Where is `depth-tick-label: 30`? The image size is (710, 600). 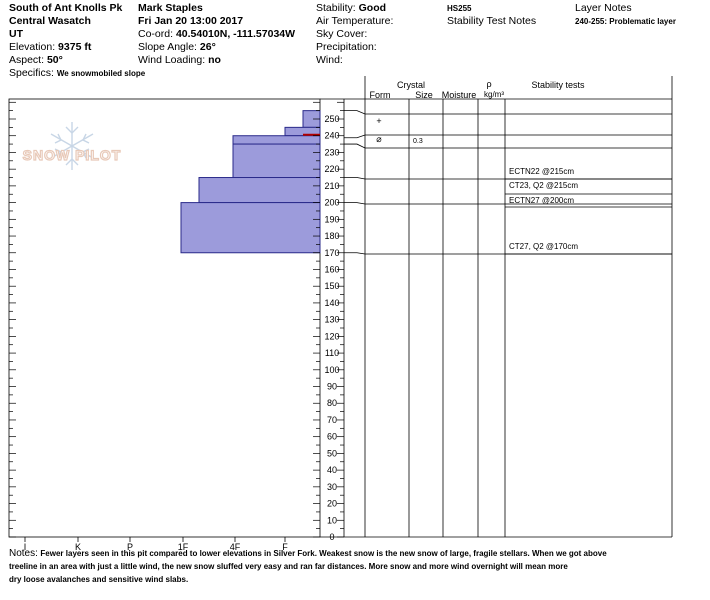 depth-tick-label: 30 is located at coordinates (332, 487).